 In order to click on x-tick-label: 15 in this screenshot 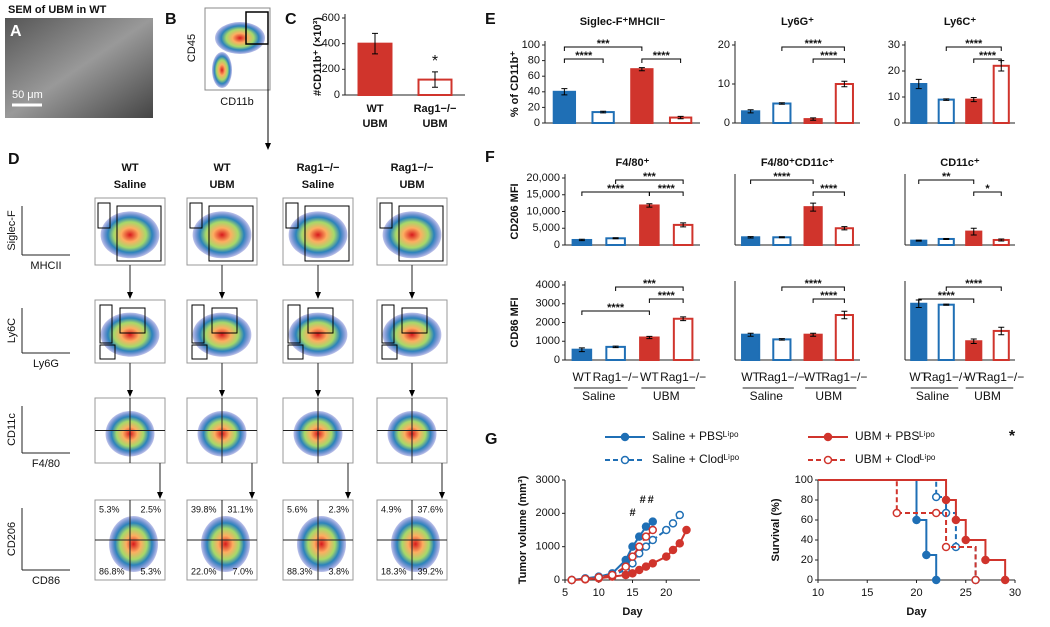, I will do `click(632, 593)`.